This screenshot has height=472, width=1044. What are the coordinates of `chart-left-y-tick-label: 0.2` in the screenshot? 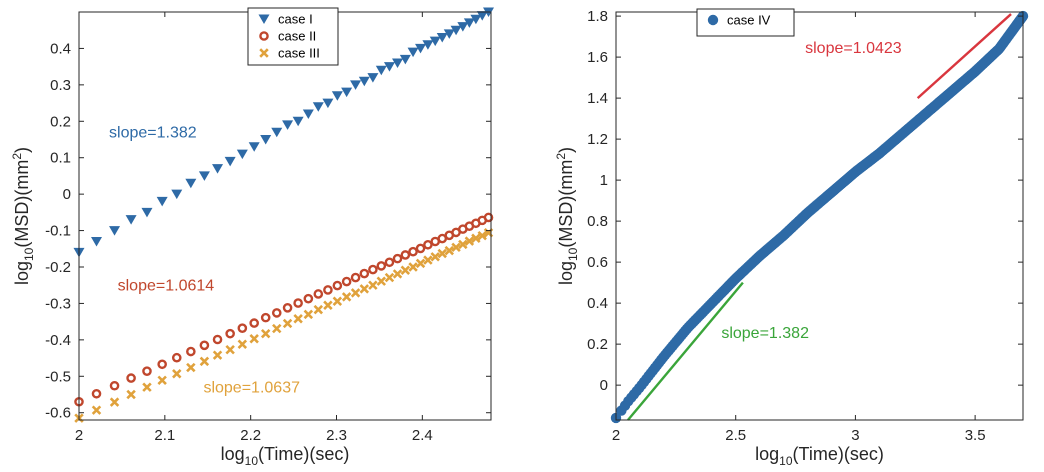 It's located at (60, 121).